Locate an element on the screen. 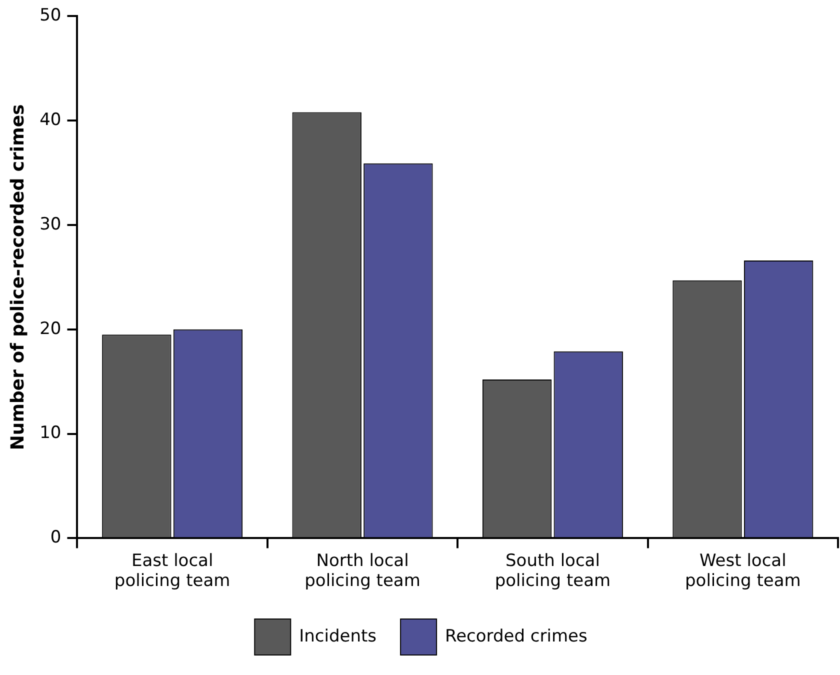 This screenshot has height=675, width=840. y-tick-label: 0 is located at coordinates (56, 538).